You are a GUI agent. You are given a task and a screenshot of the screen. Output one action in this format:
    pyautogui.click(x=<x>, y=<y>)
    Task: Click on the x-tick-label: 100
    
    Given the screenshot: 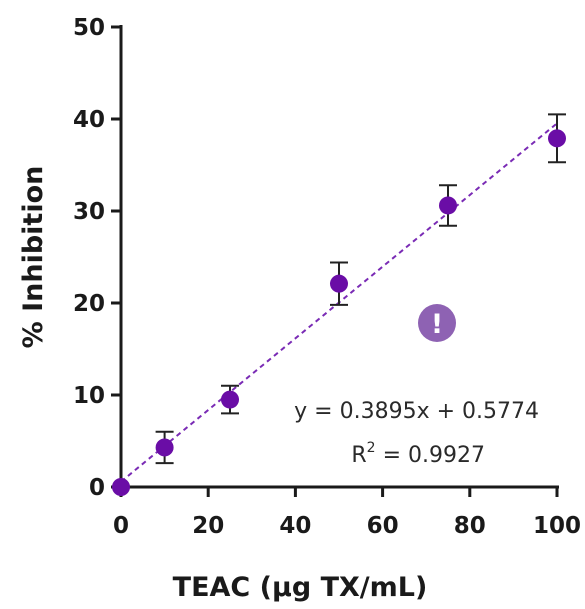 What is the action you would take?
    pyautogui.click(x=557, y=526)
    